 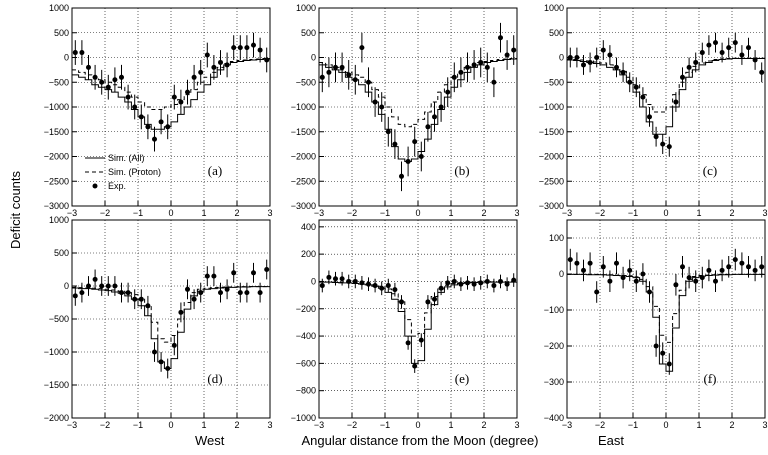 What do you see at coordinates (215, 170) in the screenshot?
I see `panel-label: (a)` at bounding box center [215, 170].